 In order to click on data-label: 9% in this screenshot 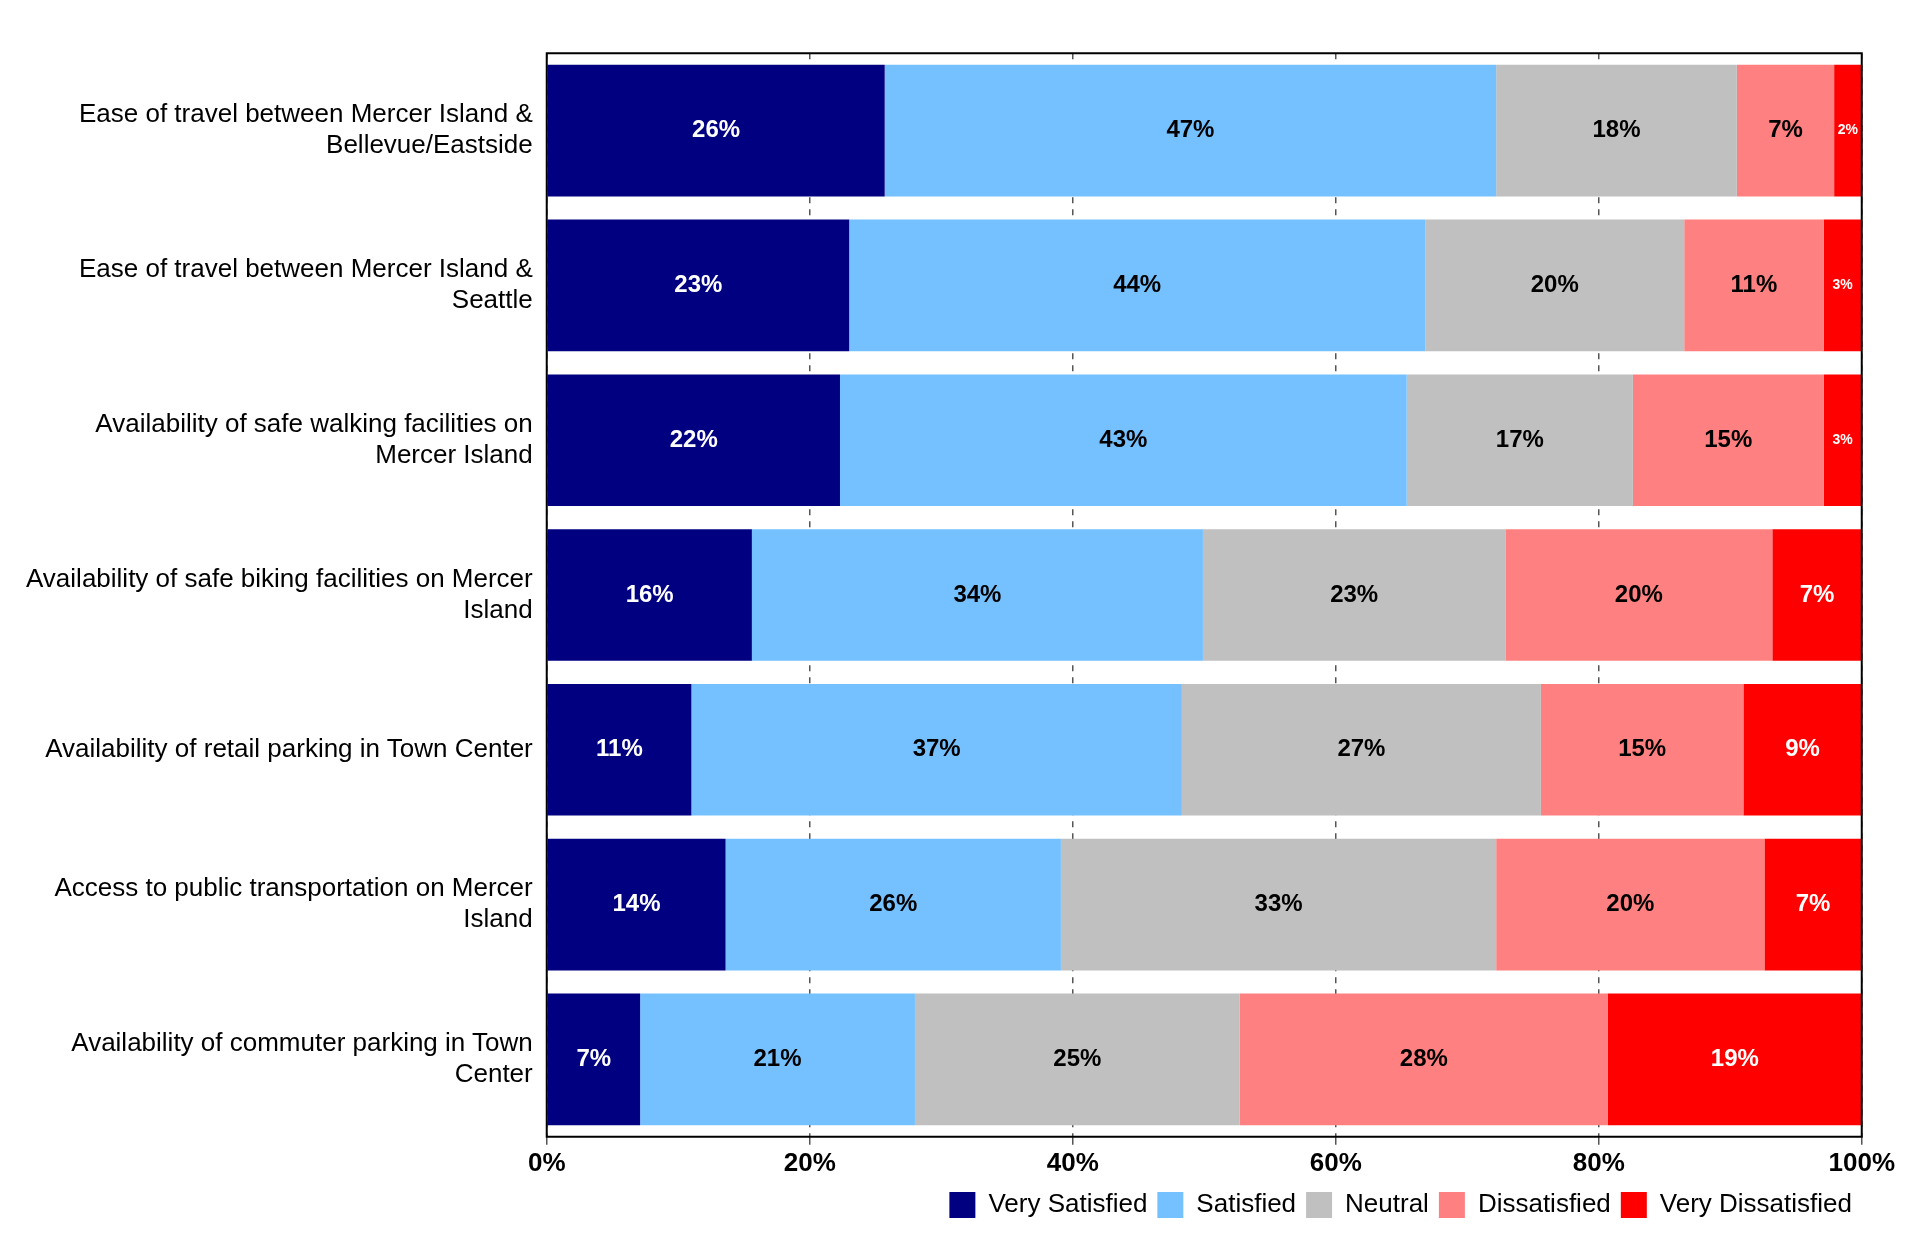, I will do `click(1802, 748)`.